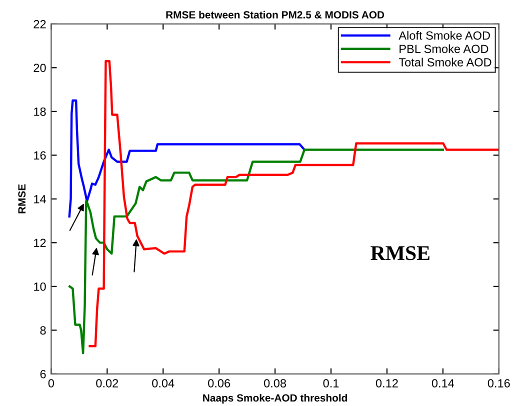 Image resolution: width=517 pixels, height=406 pixels. I want to click on y-tick-label: 20, so click(40, 68).